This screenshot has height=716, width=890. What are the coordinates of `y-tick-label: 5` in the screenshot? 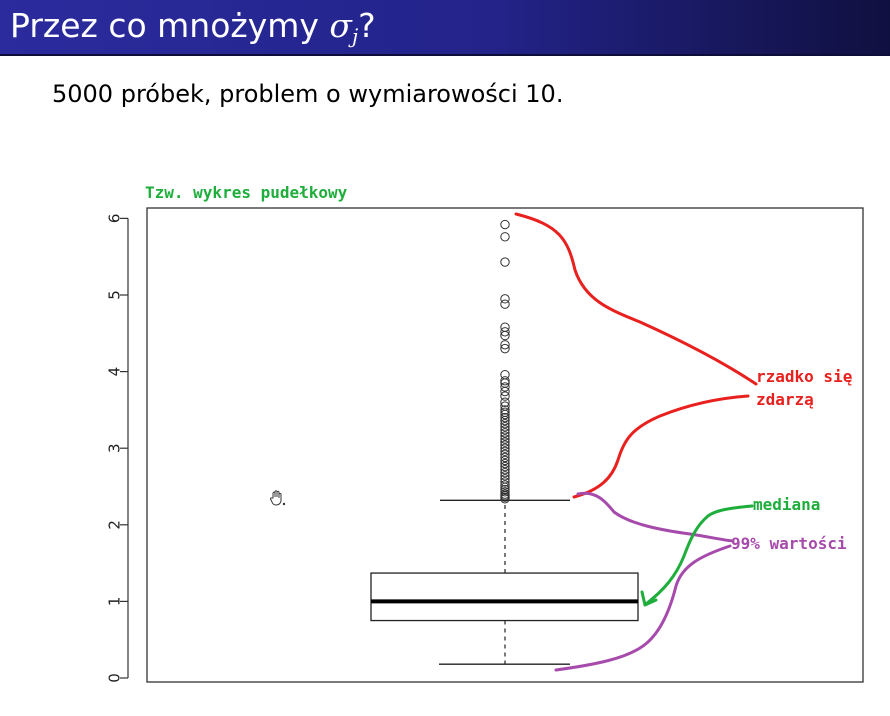 It's located at (115, 295).